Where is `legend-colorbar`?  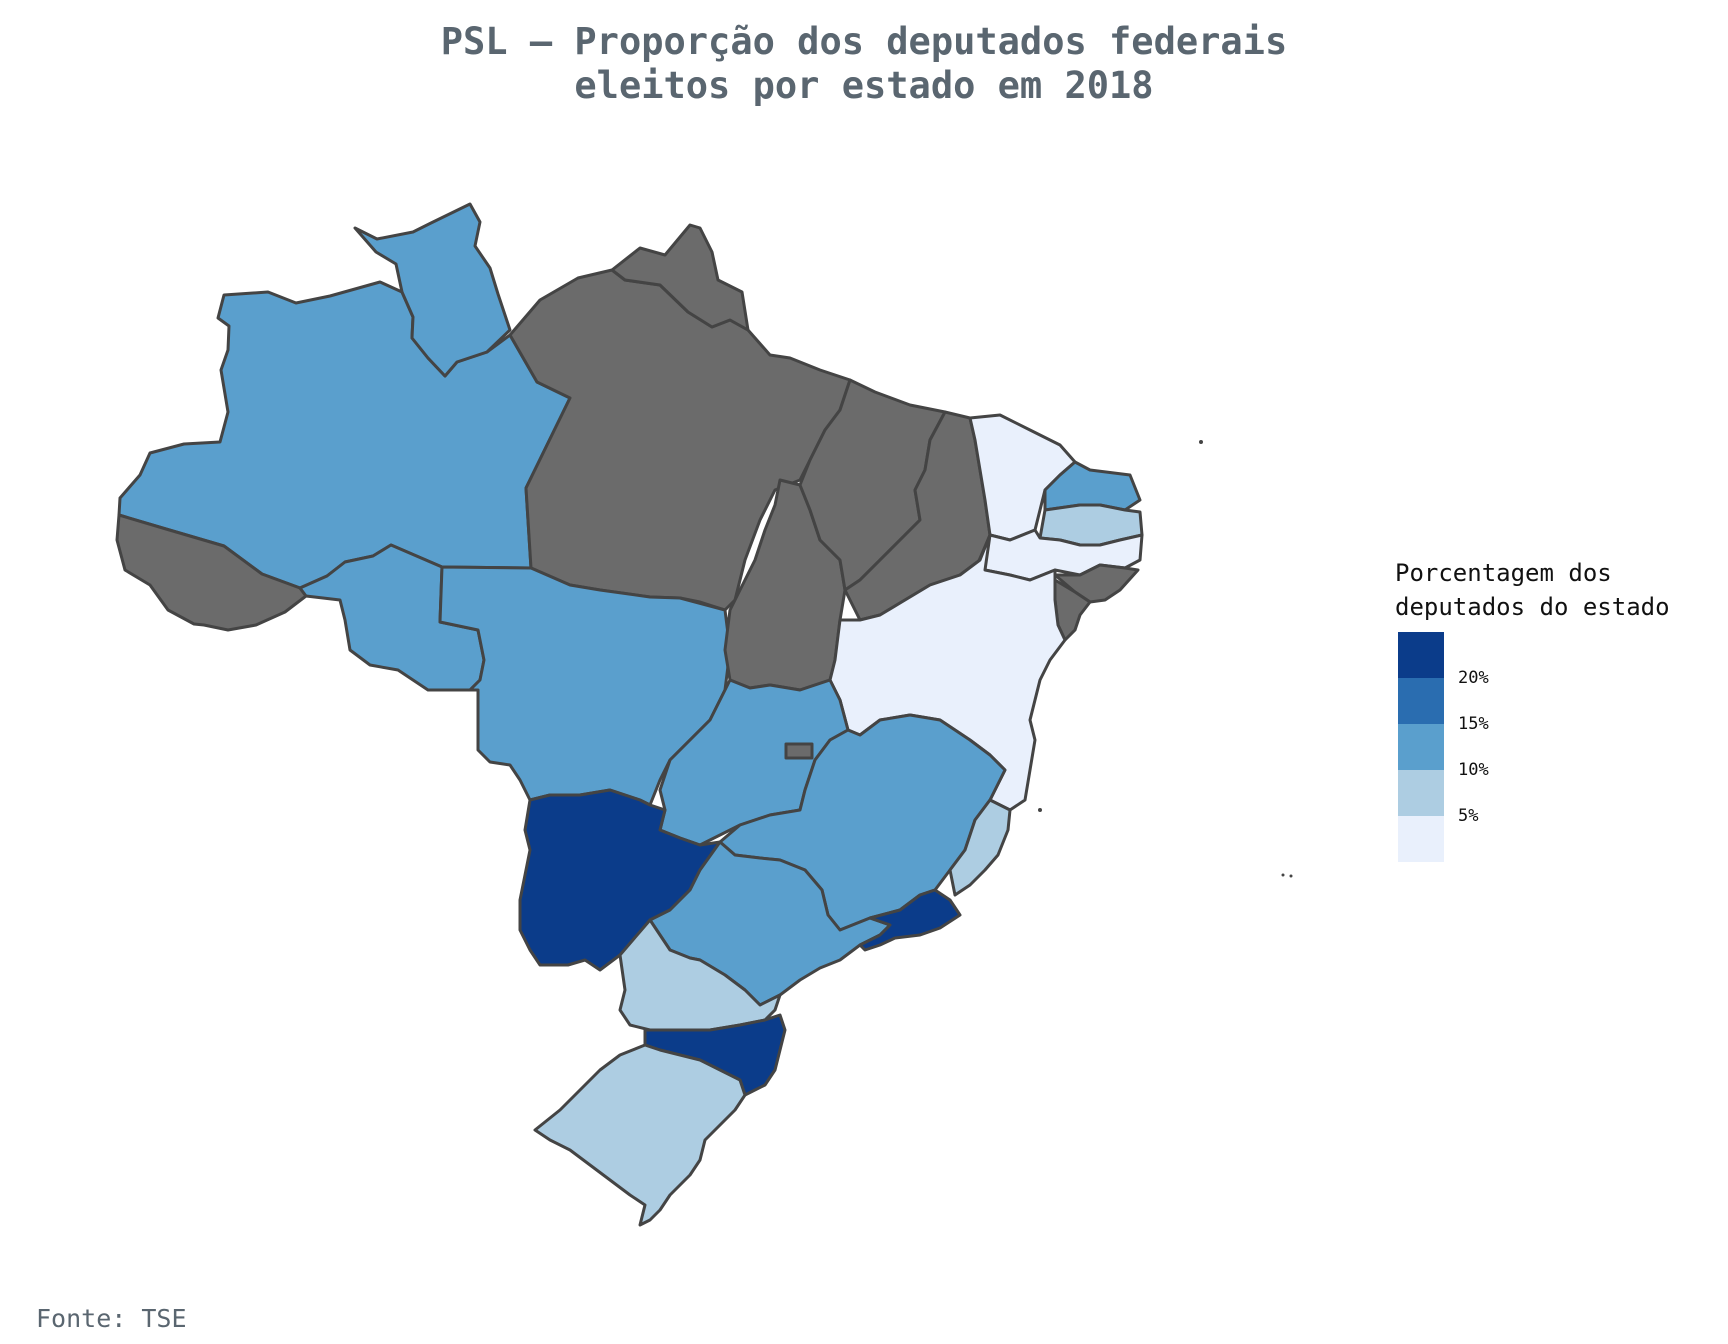
legend-colorbar is located at coordinates (1421, 747).